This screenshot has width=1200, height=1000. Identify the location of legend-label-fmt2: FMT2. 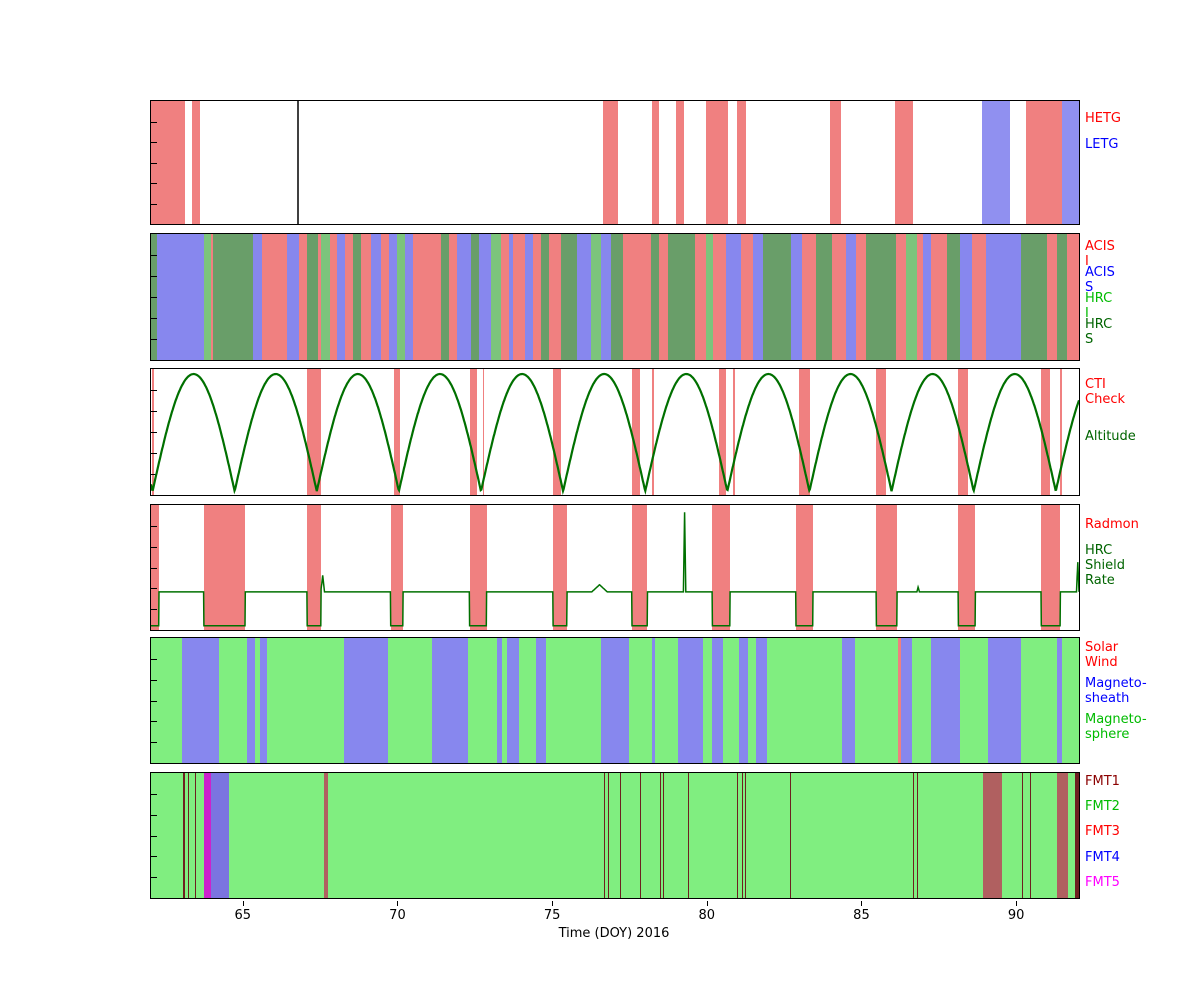
(1102, 806).